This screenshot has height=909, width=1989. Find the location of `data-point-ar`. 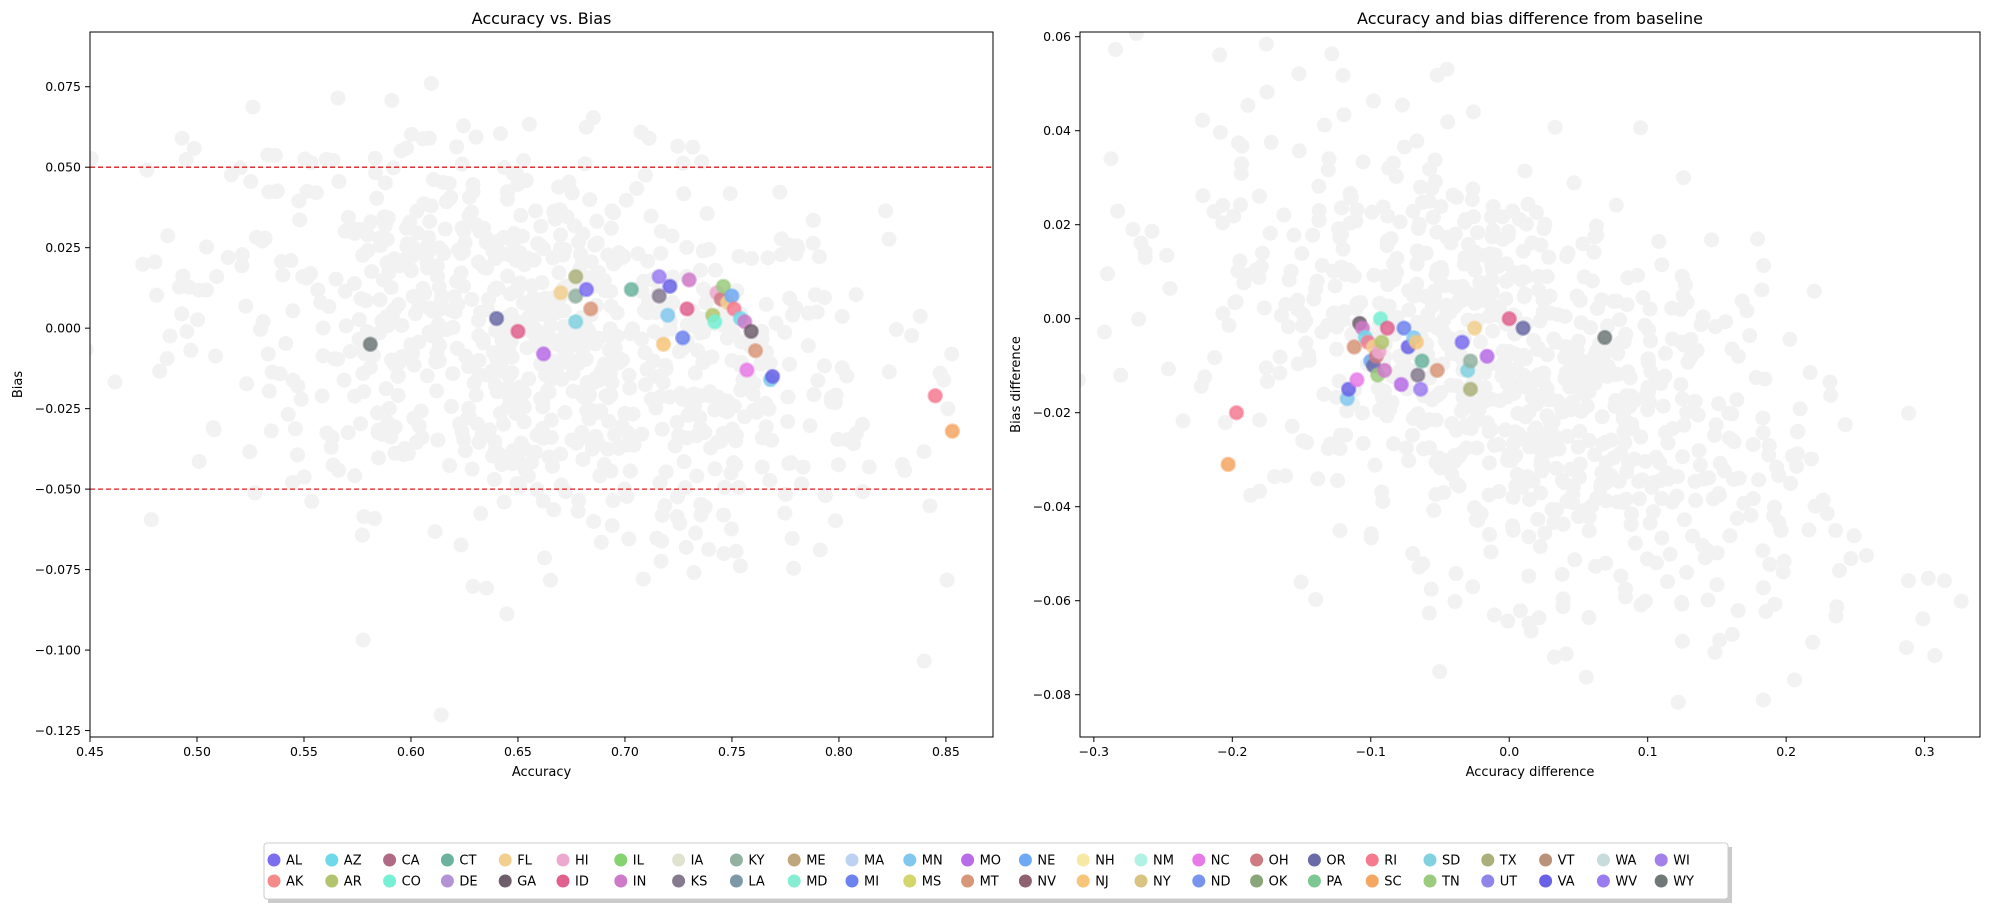

data-point-ar is located at coordinates (1382, 342).